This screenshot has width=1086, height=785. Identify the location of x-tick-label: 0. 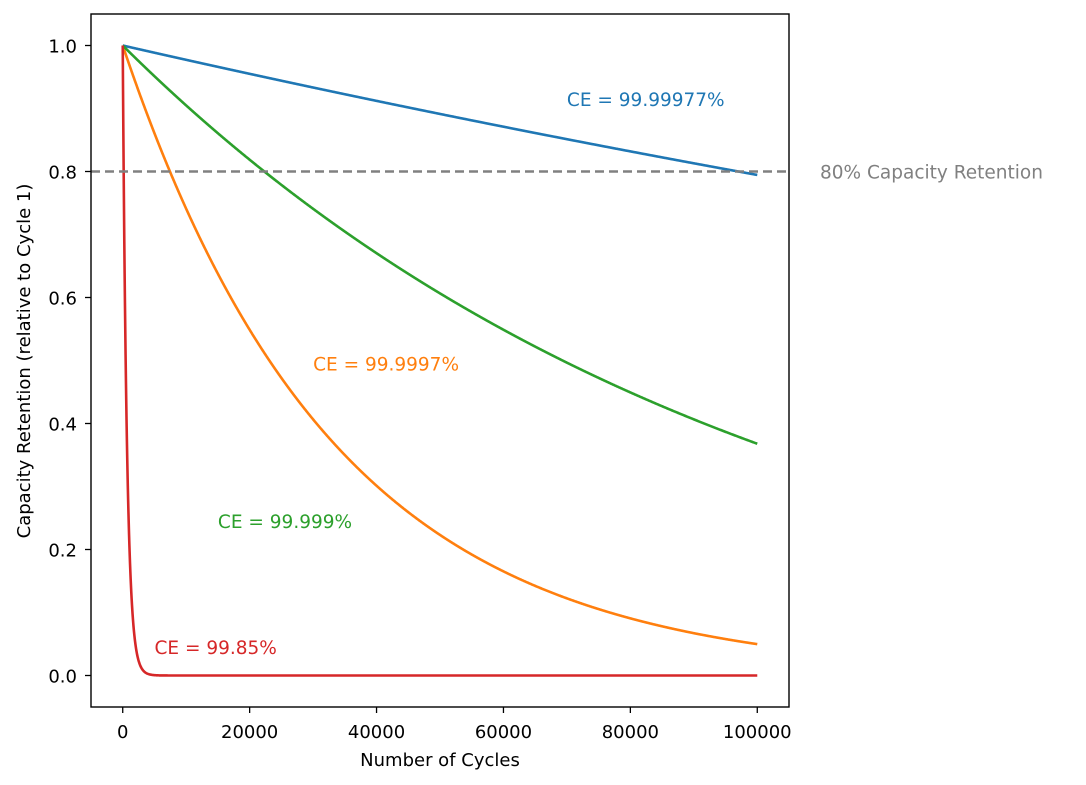
(122, 732).